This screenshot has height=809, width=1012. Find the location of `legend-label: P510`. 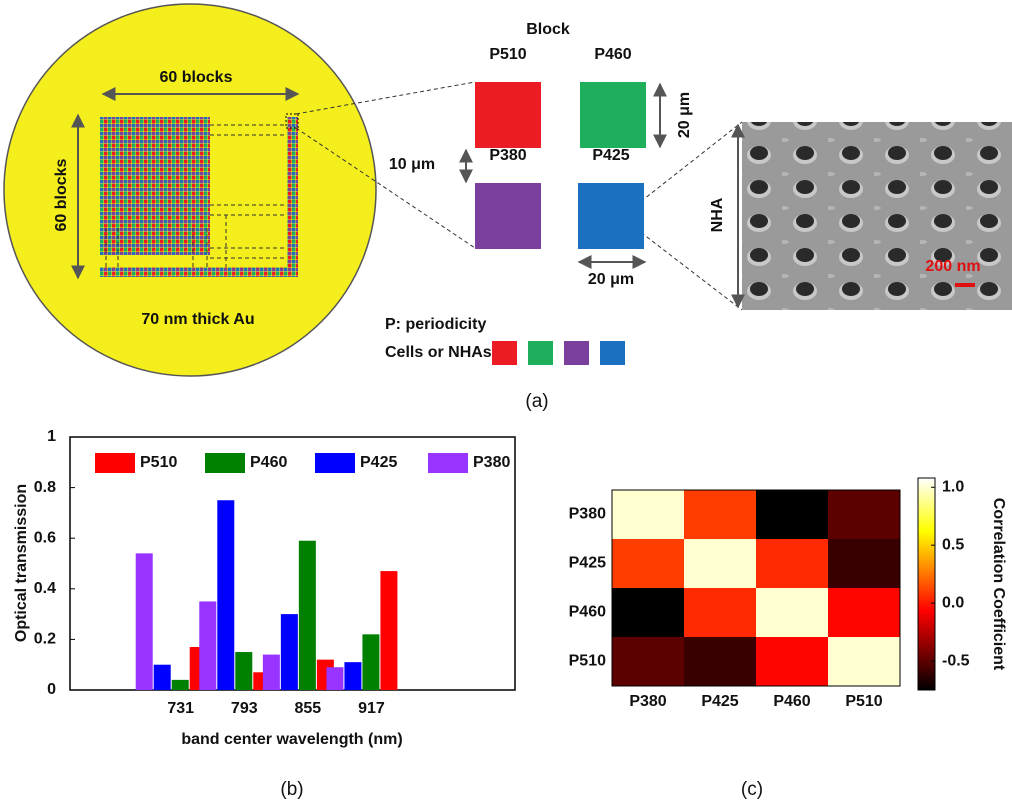

legend-label: P510 is located at coordinates (158, 462).